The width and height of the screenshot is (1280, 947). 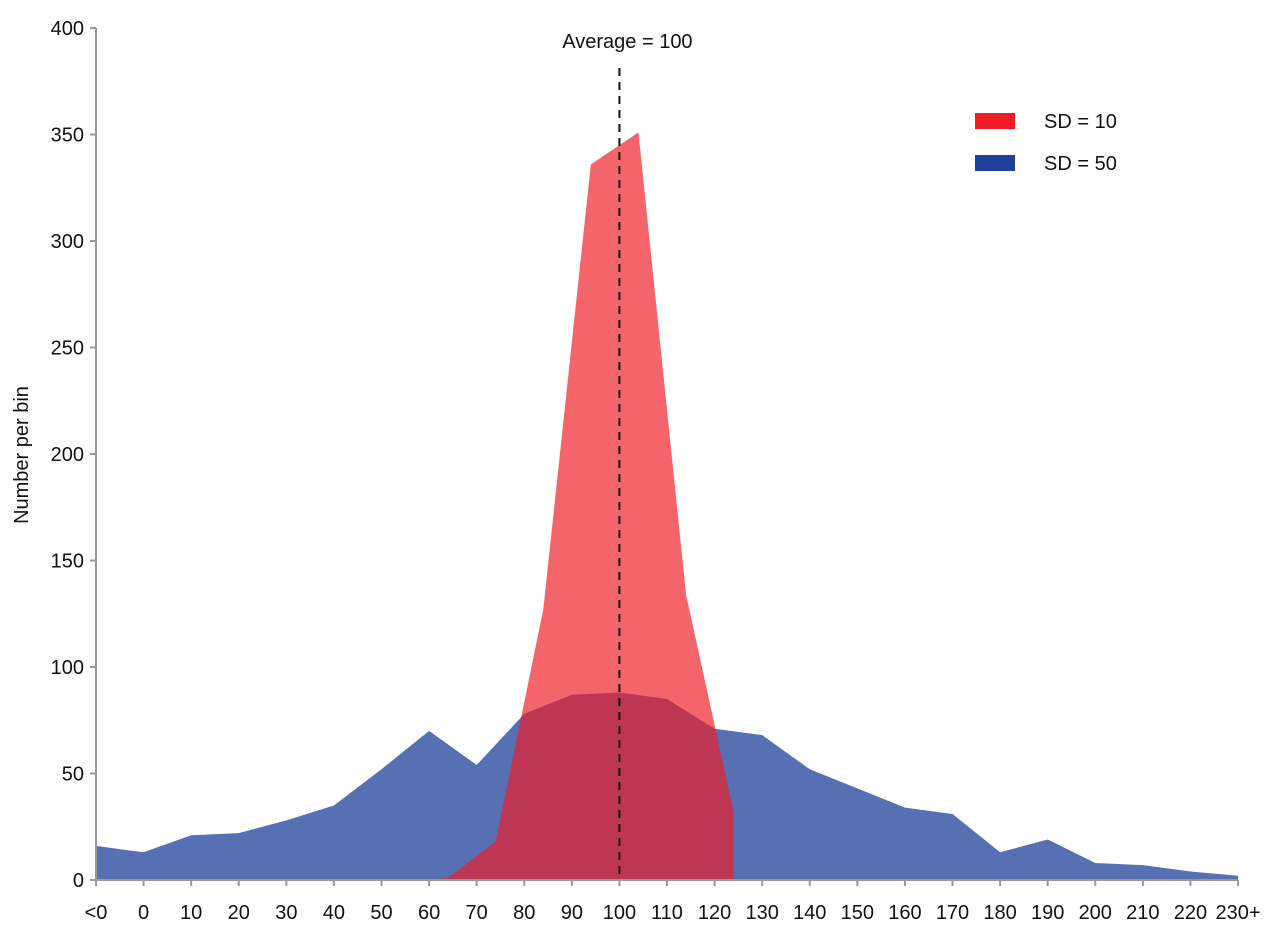 What do you see at coordinates (1095, 913) in the screenshot?
I see `x-tick-label: 200` at bounding box center [1095, 913].